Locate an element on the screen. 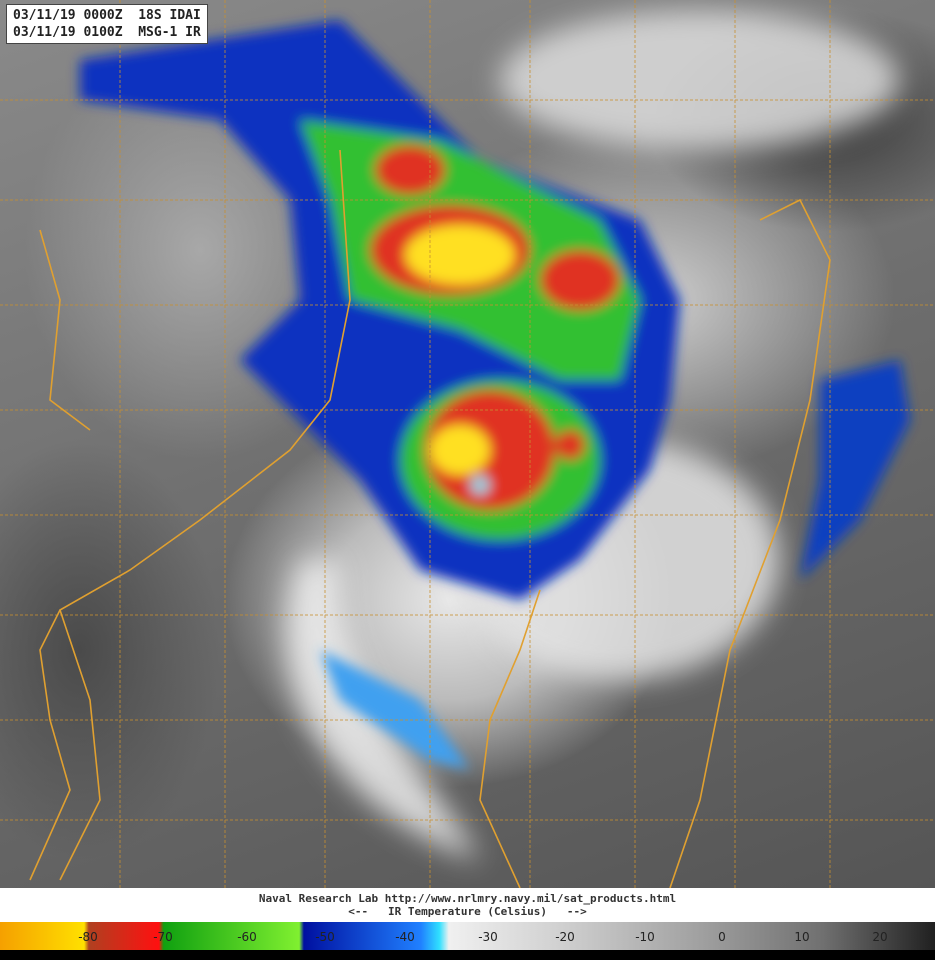 The height and width of the screenshot is (960, 935). colorbar-tick: -10 is located at coordinates (645, 937).